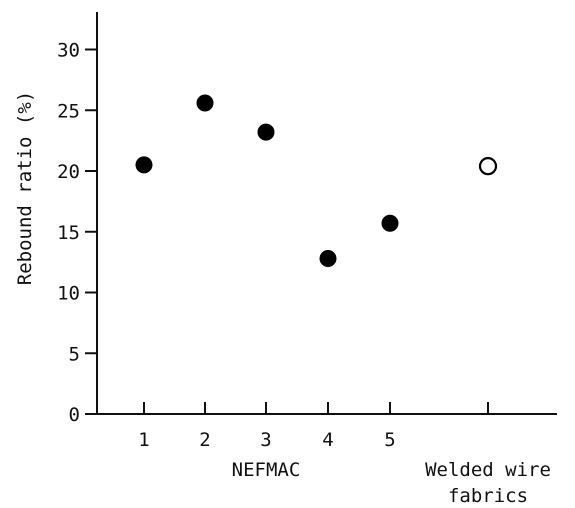 This screenshot has width=575, height=508. Describe the element at coordinates (488, 470) in the screenshot. I see `group-label-welded-line-1: Welded wire` at that location.